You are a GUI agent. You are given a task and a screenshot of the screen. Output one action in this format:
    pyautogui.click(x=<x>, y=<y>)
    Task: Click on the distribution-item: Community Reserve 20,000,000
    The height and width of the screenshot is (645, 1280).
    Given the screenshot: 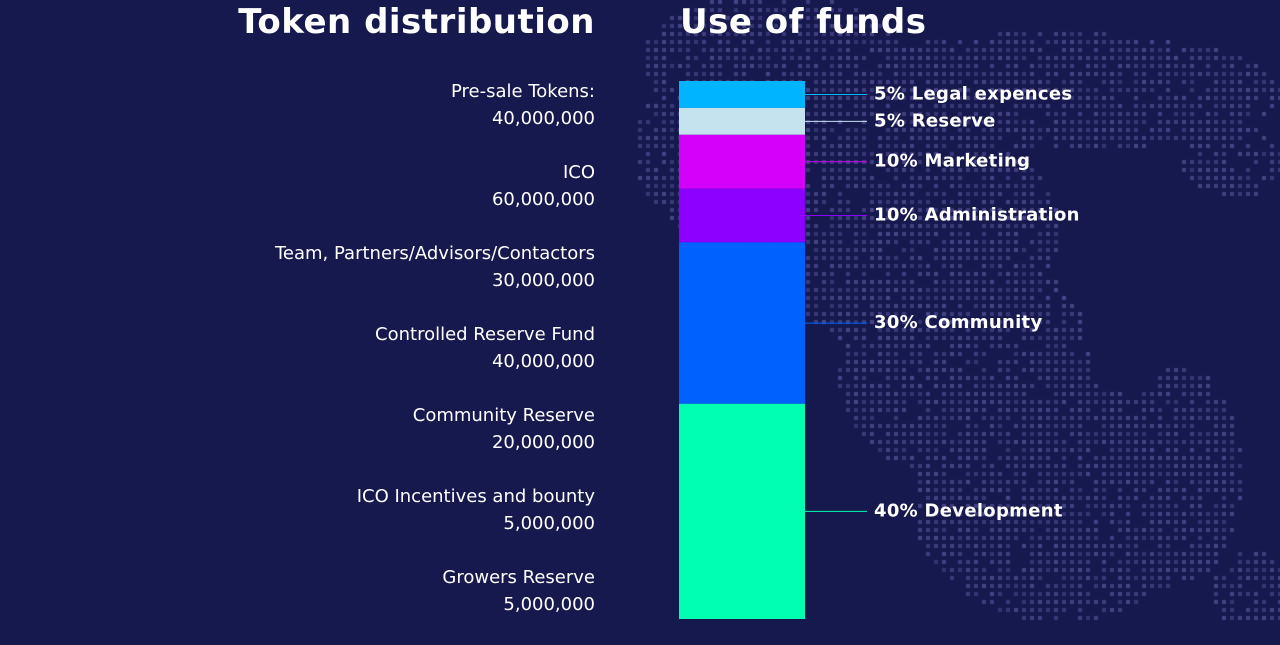 What is the action you would take?
    pyautogui.click(x=435, y=442)
    